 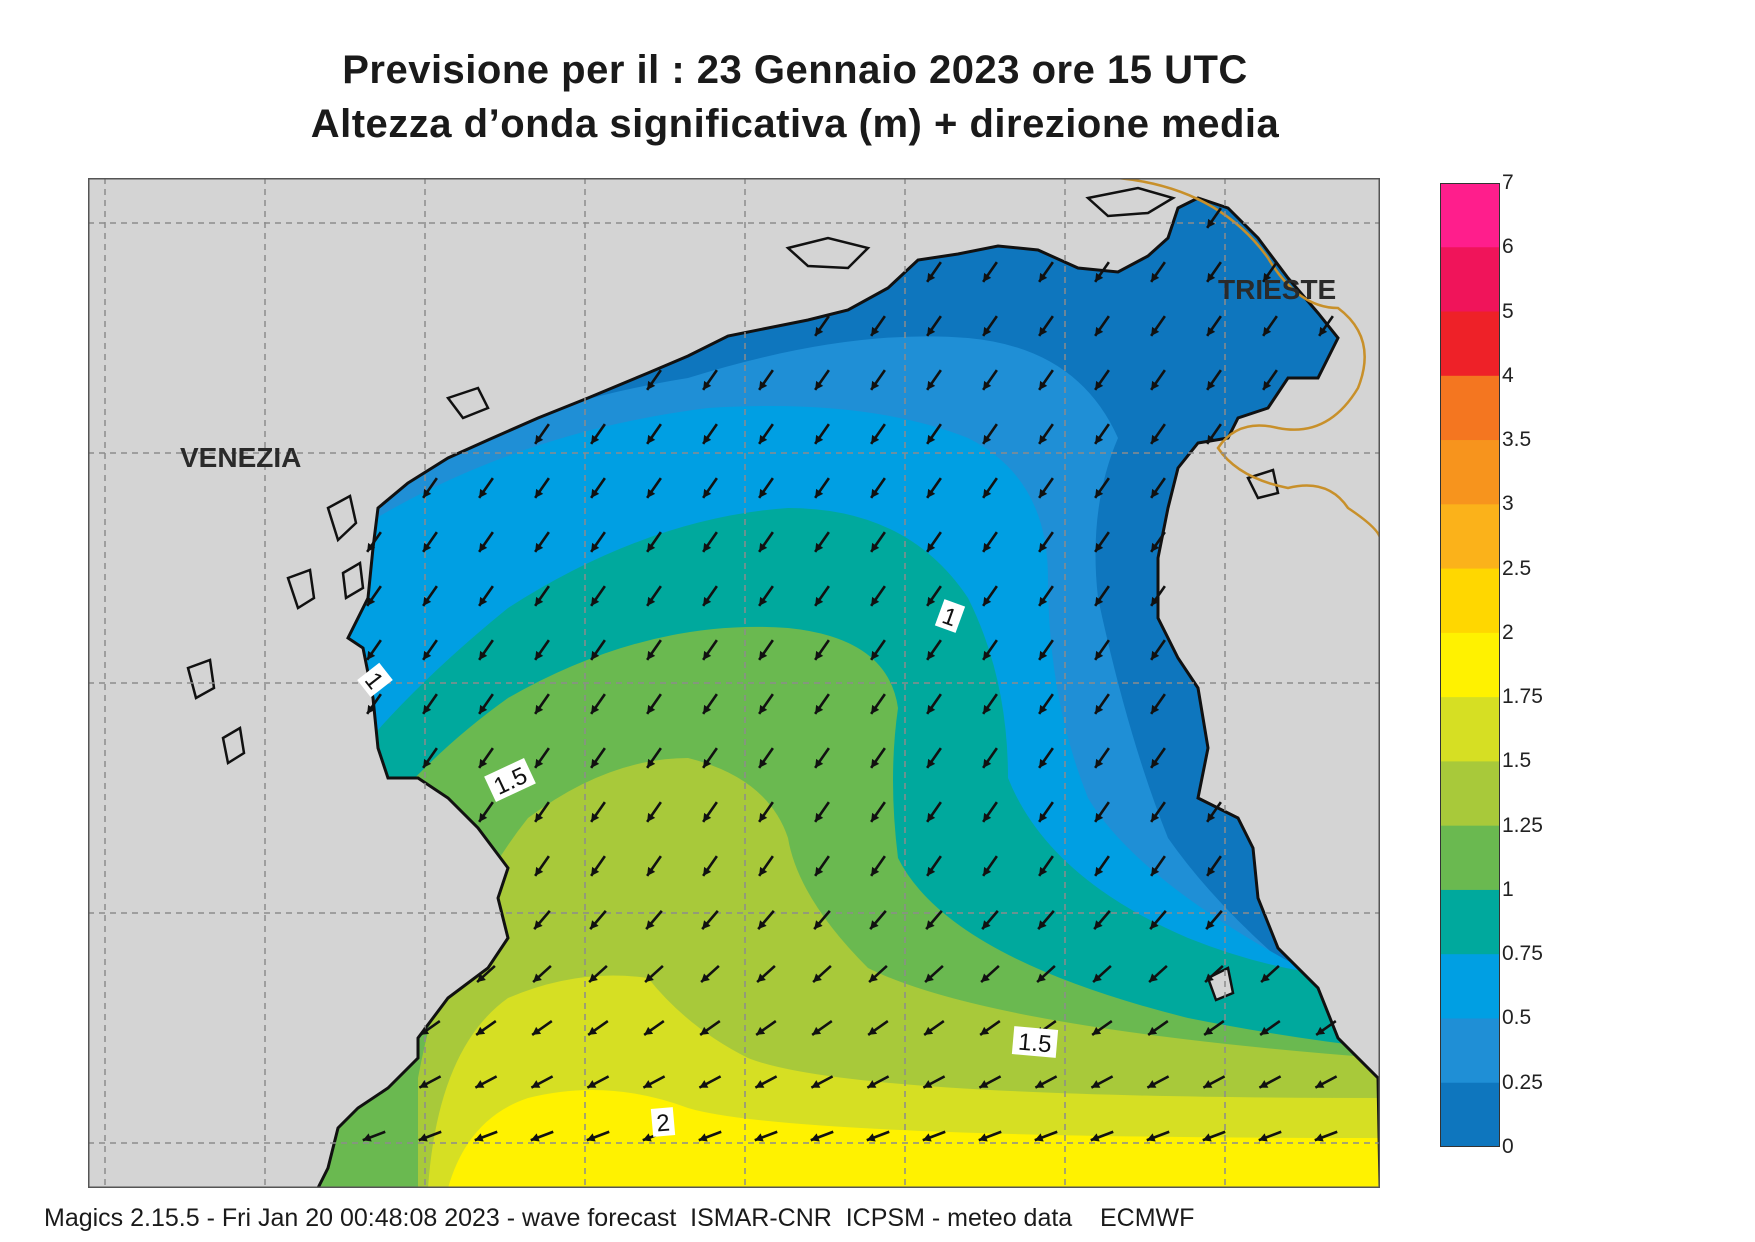 What do you see at coordinates (950, 616) in the screenshot?
I see `contour-label-bg` at bounding box center [950, 616].